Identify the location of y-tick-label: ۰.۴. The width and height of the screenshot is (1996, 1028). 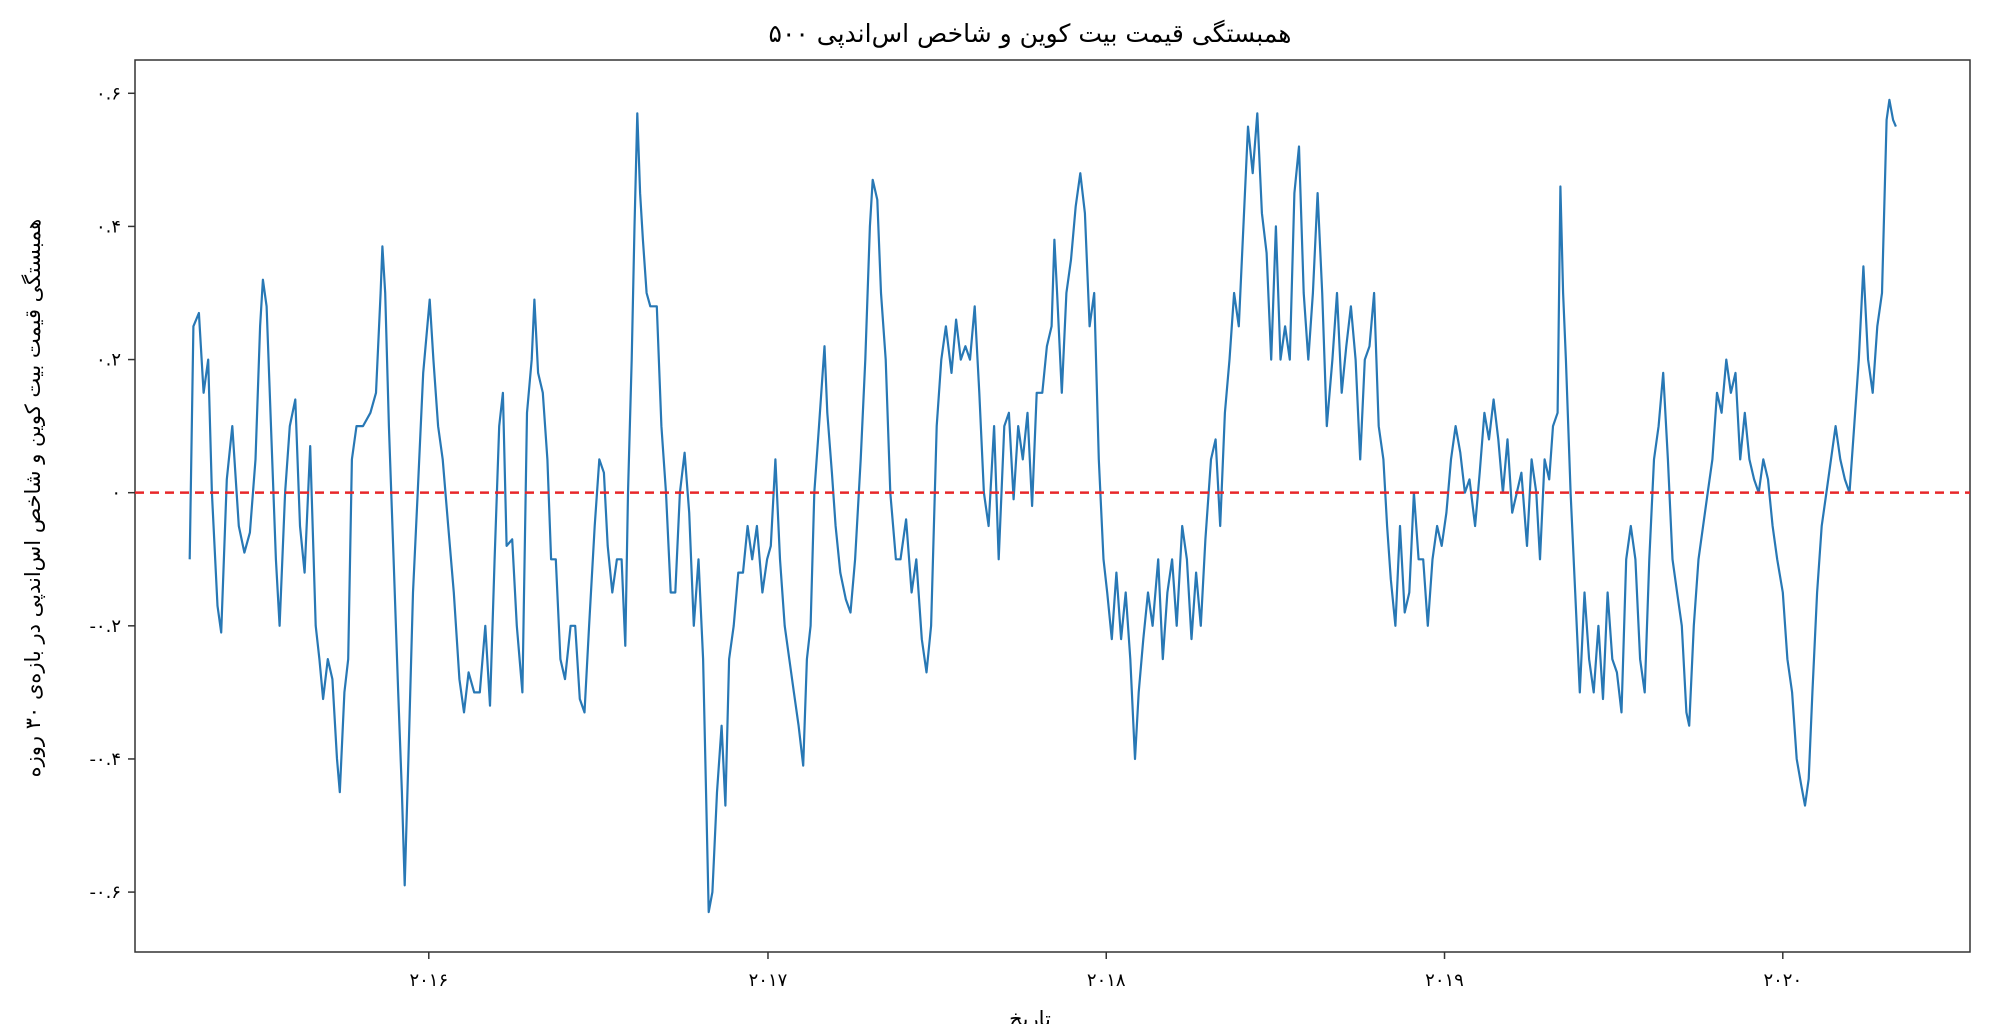
(108, 226).